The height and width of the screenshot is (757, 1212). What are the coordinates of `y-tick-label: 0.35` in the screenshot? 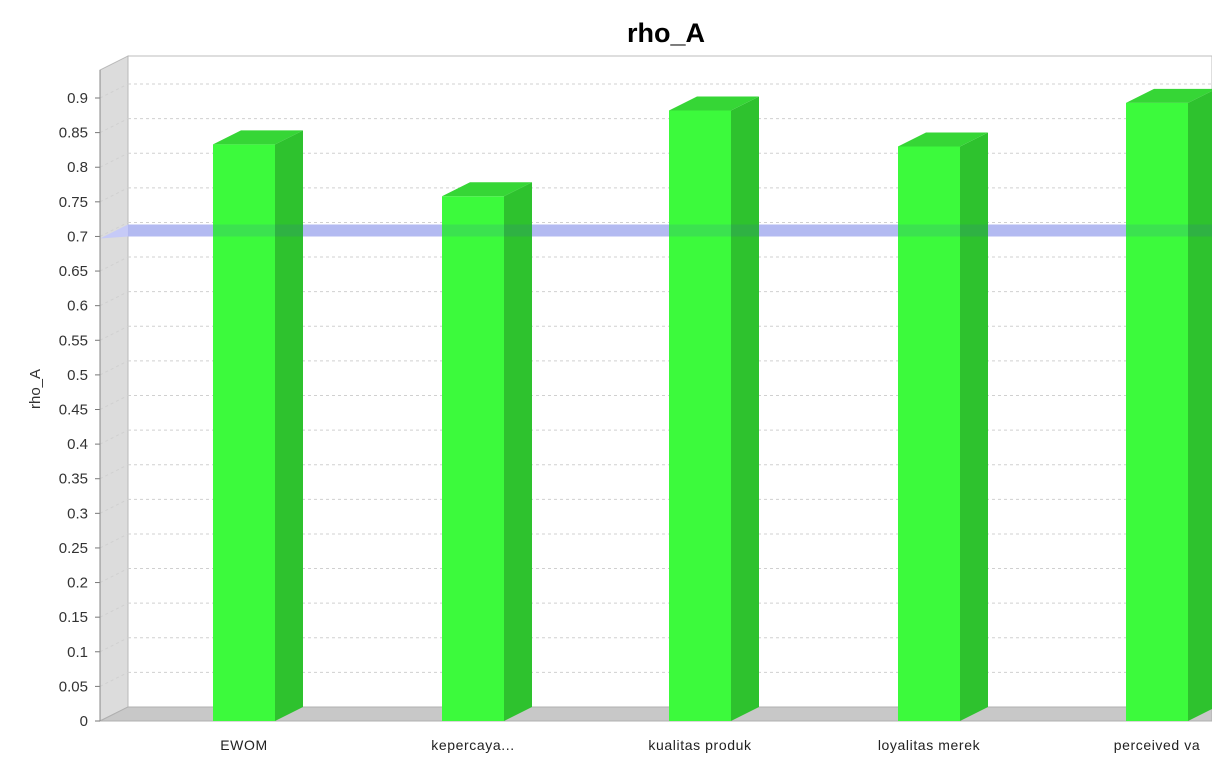 It's located at (73, 479).